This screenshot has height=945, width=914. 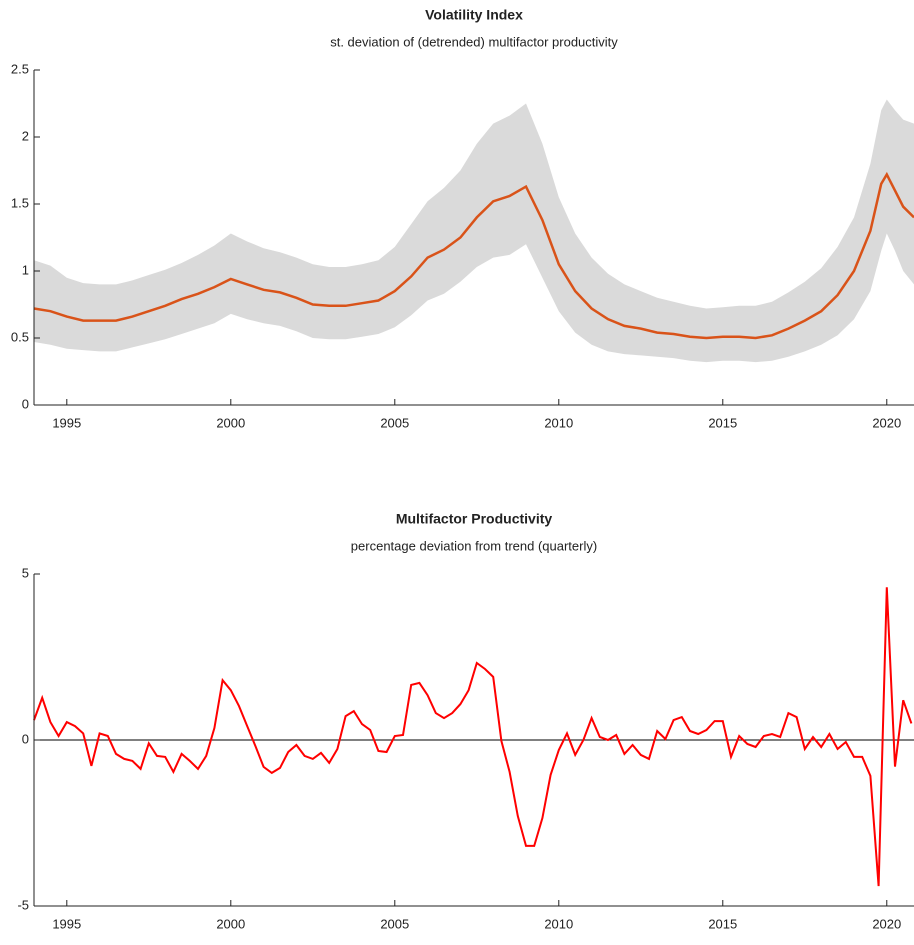 What do you see at coordinates (25, 269) in the screenshot?
I see `y-tick-label: 1` at bounding box center [25, 269].